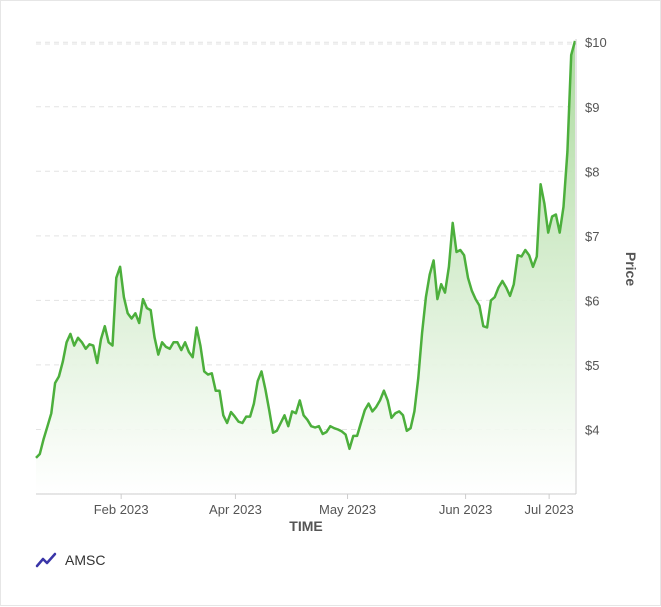 The image size is (661, 607). What do you see at coordinates (85, 560) in the screenshot?
I see `legend-label: AMSC` at bounding box center [85, 560].